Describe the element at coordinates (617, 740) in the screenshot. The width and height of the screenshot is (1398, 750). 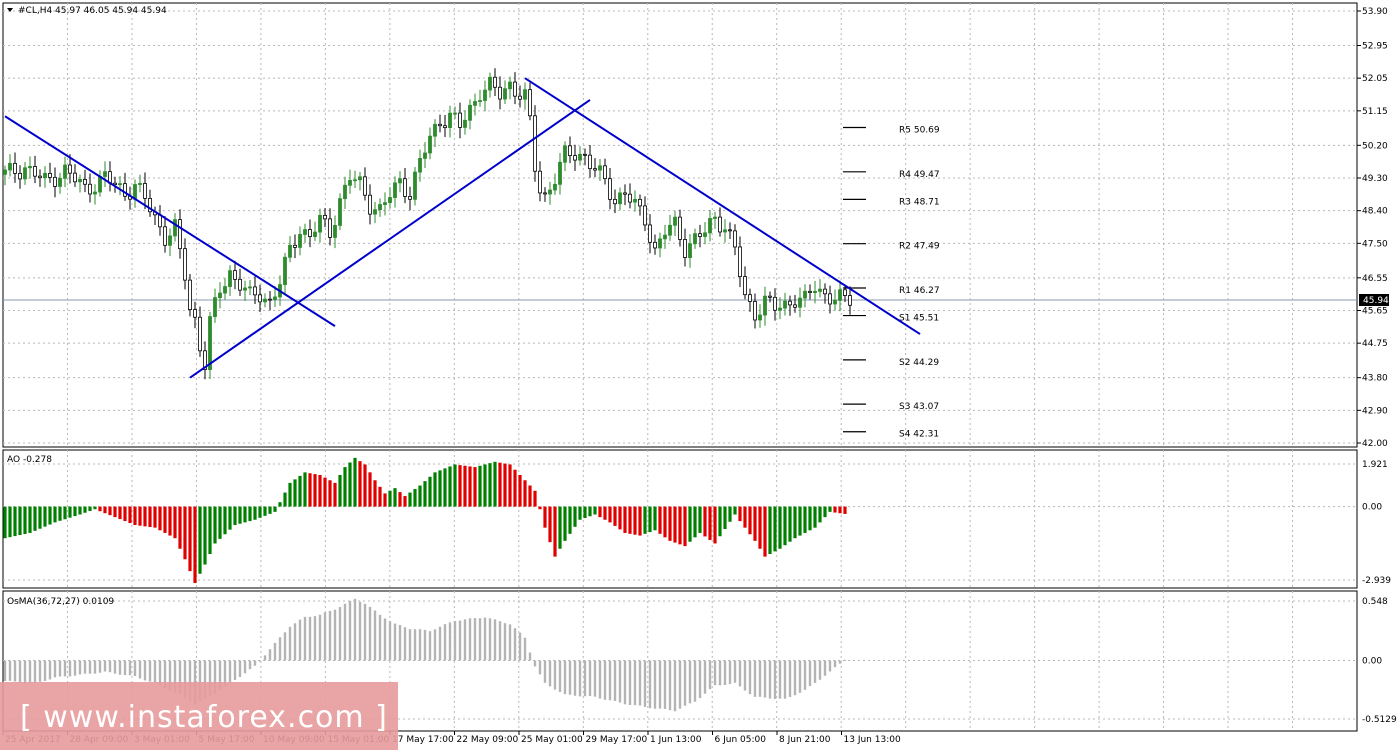
I see `x-tick-label: 29 May 17:00` at that location.